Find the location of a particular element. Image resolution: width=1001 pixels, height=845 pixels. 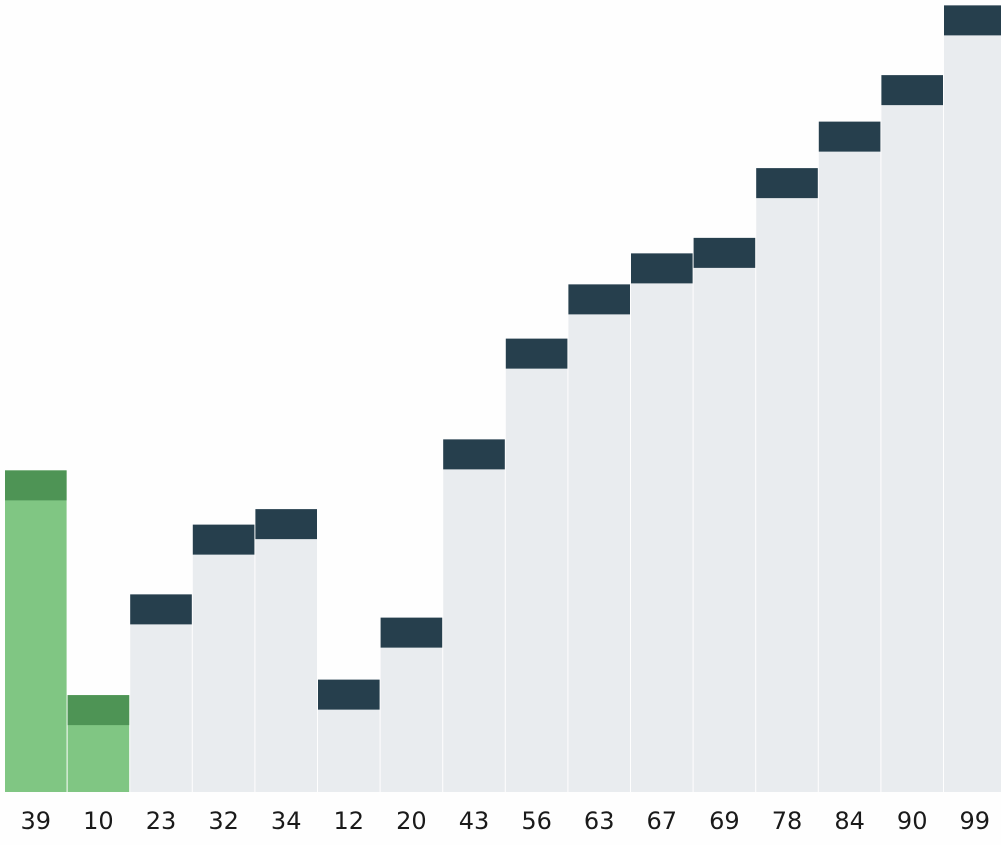

tick-label-20: 20 is located at coordinates (411, 821).